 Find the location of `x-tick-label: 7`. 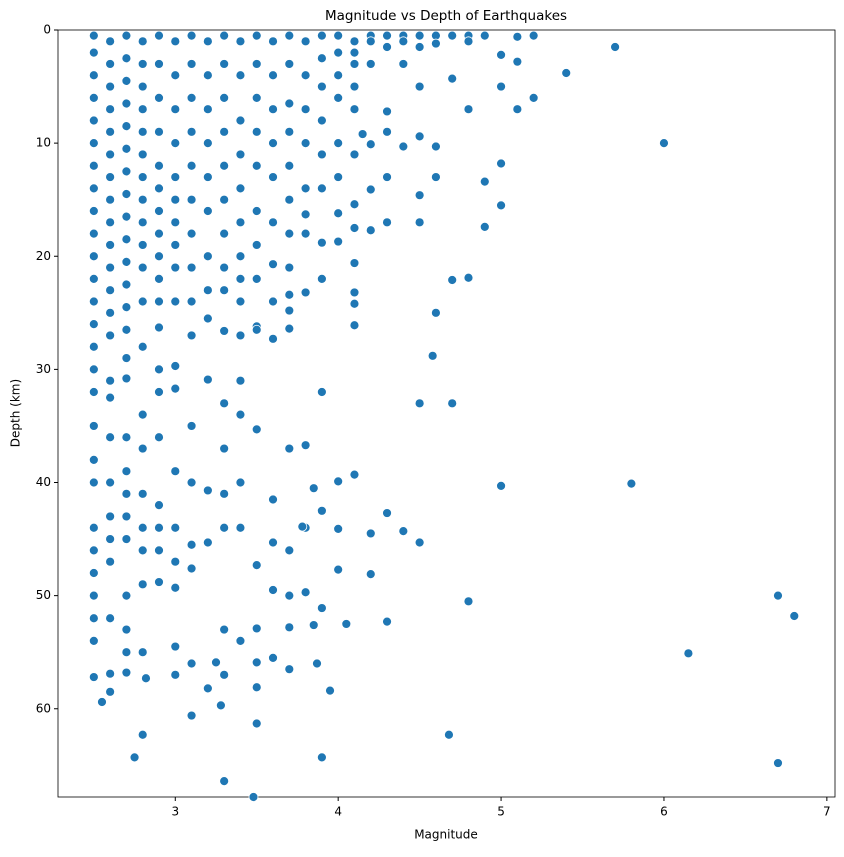

x-tick-label: 7 is located at coordinates (827, 812).